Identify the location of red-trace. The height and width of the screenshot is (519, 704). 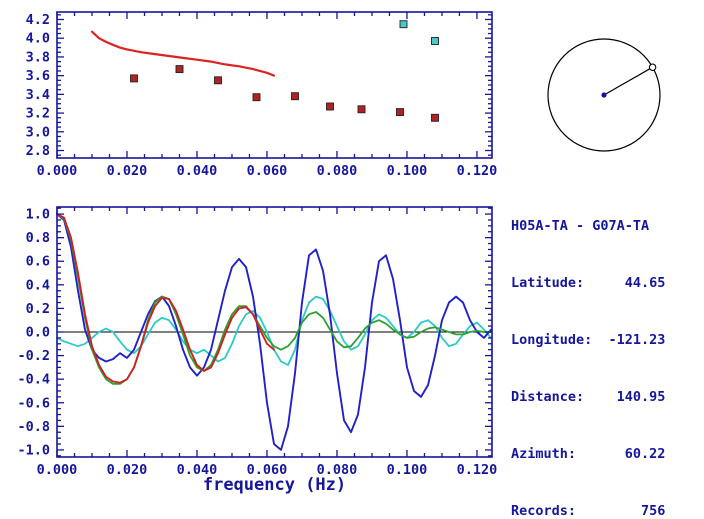
(165, 298).